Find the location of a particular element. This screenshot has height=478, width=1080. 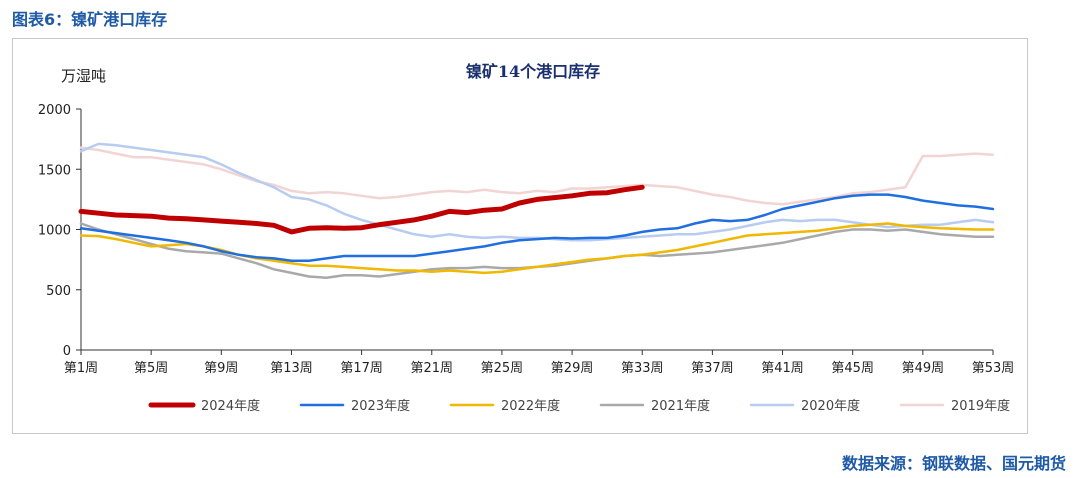

series-line-2024年度 is located at coordinates (361, 209).